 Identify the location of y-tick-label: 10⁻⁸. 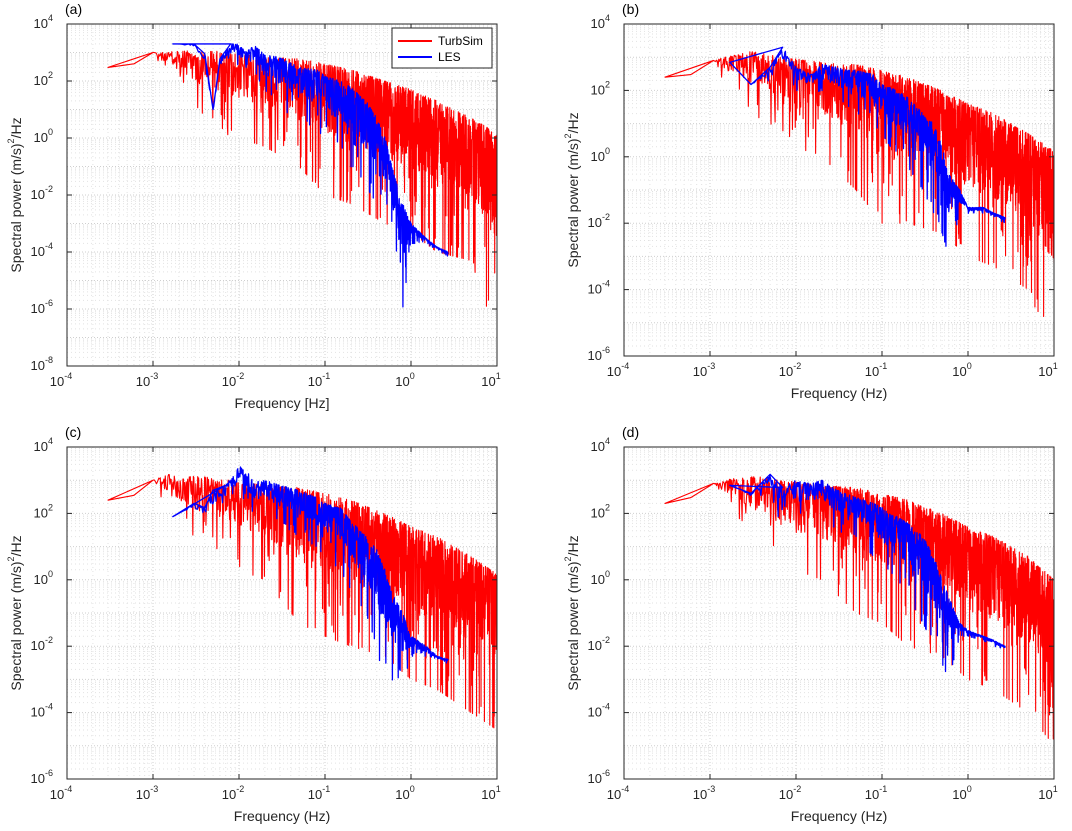
(42, 364).